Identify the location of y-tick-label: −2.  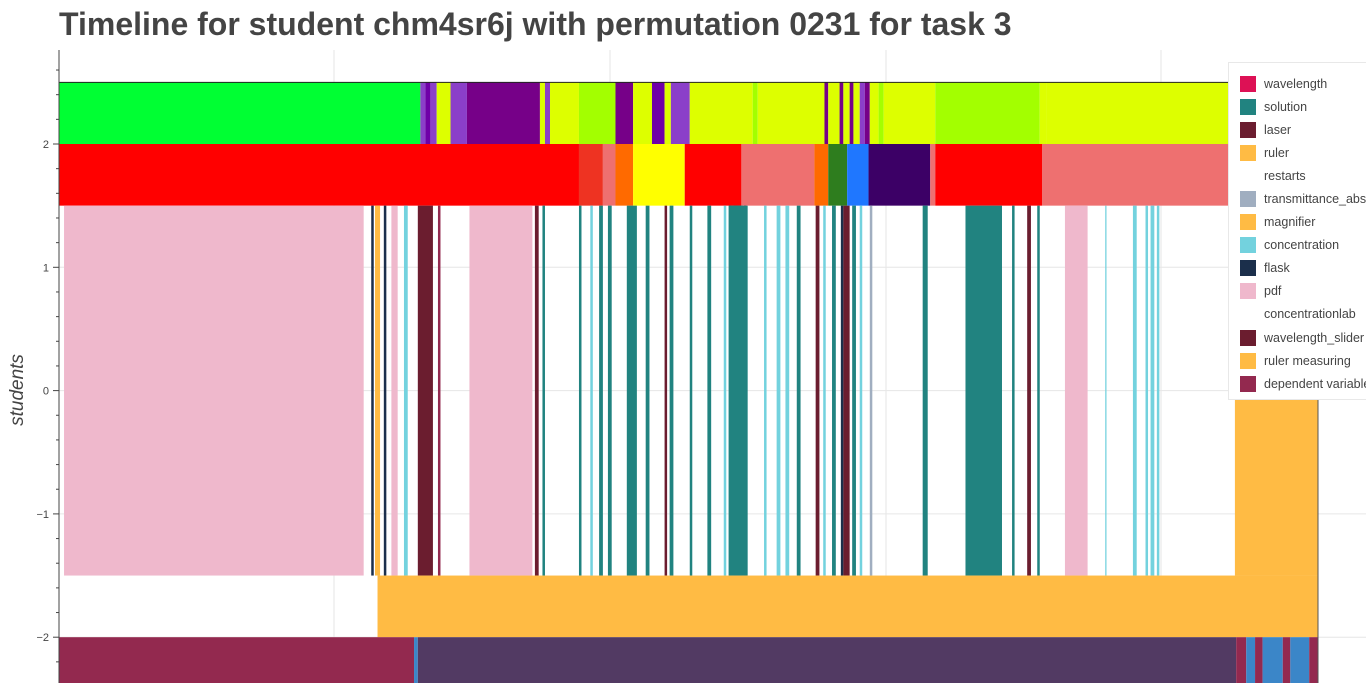
(42, 638).